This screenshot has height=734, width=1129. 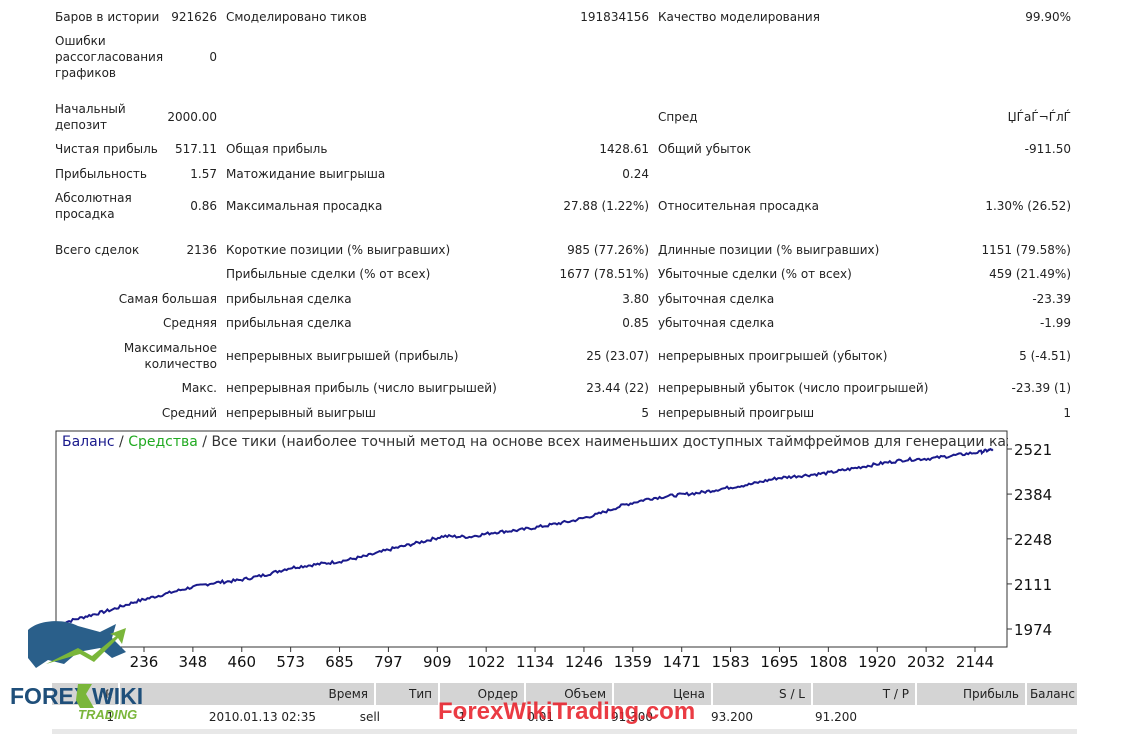 I want to click on cell-profit, so click(x=918, y=717).